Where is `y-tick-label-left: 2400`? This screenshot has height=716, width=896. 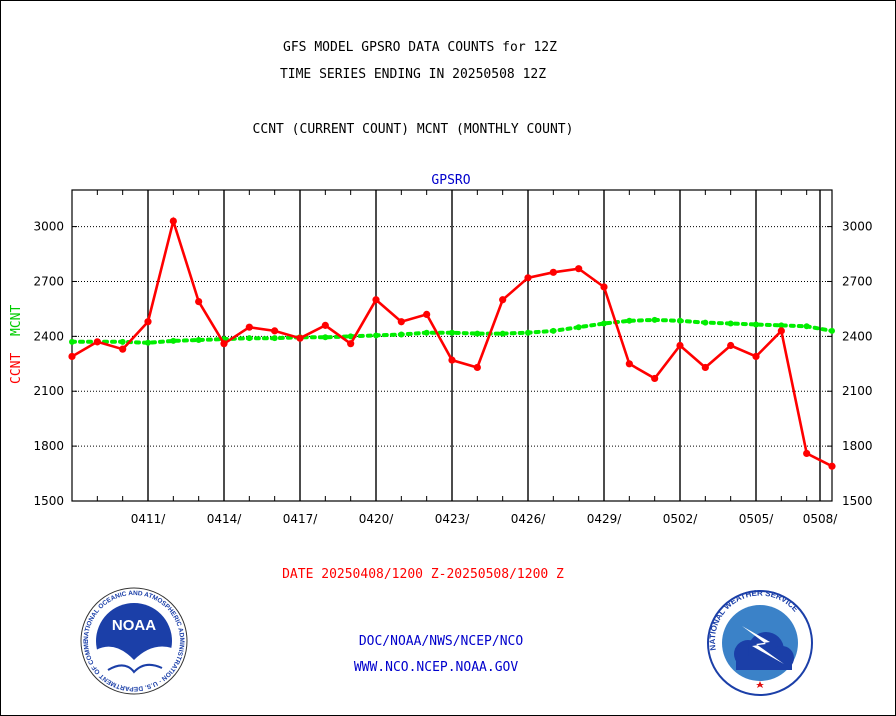
y-tick-label-left: 2400 is located at coordinates (48, 336).